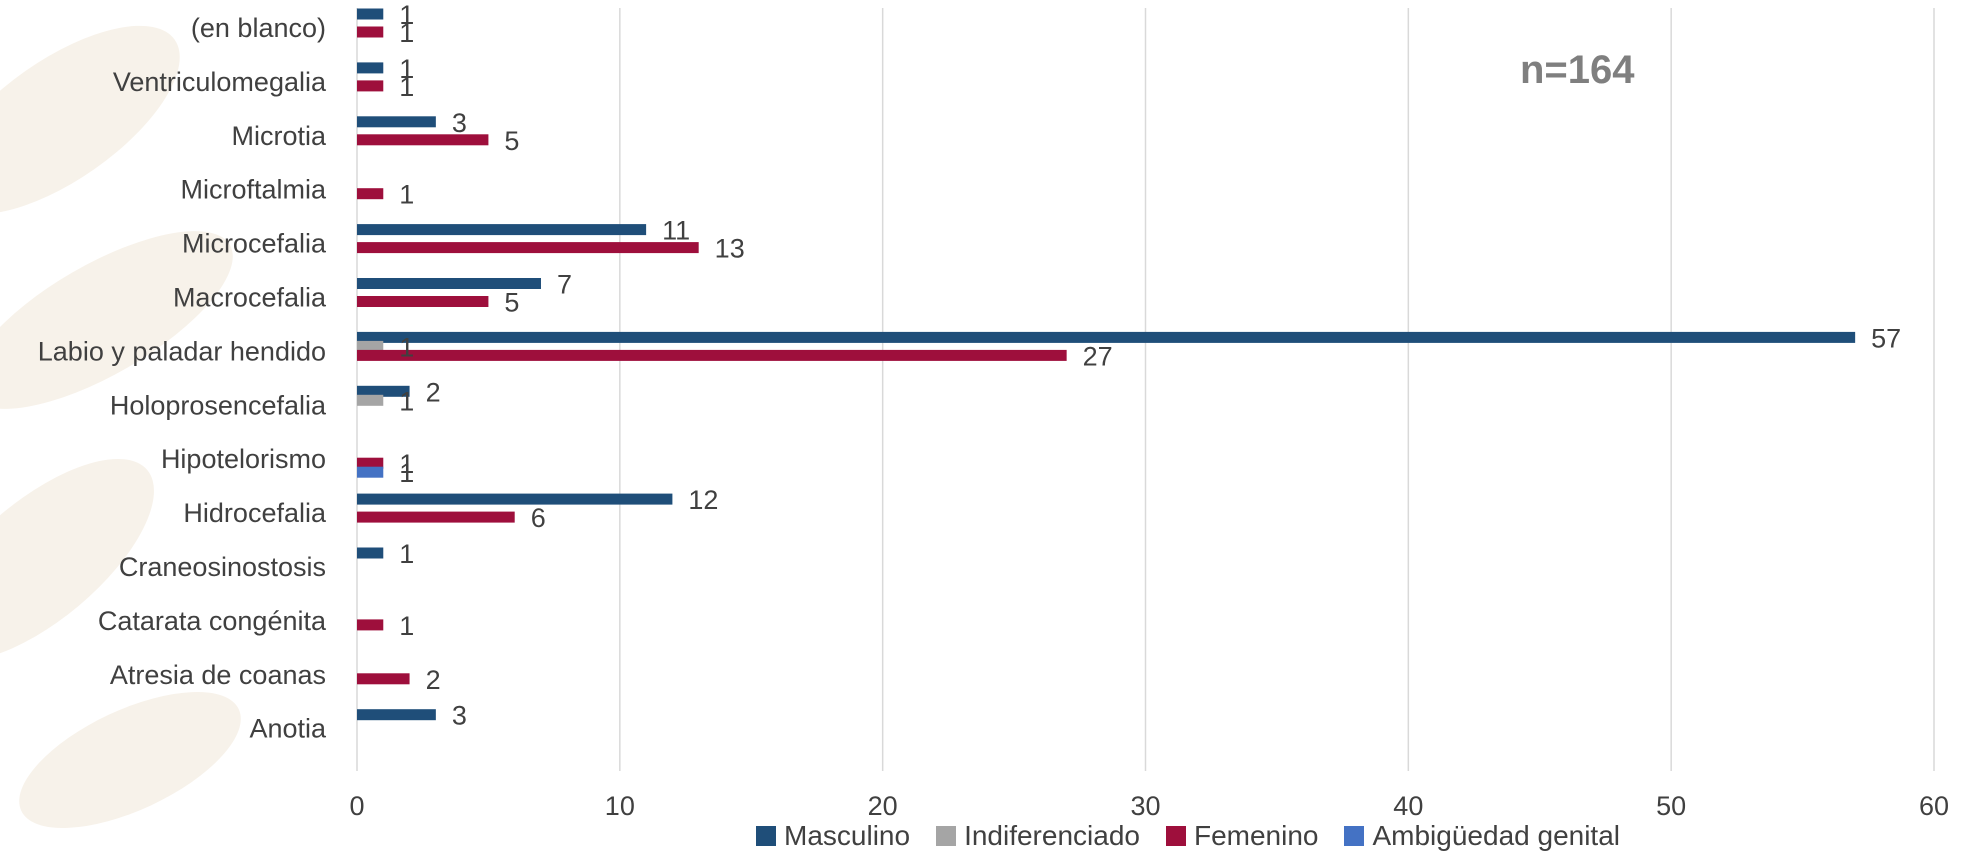 The image size is (1972, 852). What do you see at coordinates (370, 472) in the screenshot?
I see `bar-ambiguedad-genital-hipotelorismo` at bounding box center [370, 472].